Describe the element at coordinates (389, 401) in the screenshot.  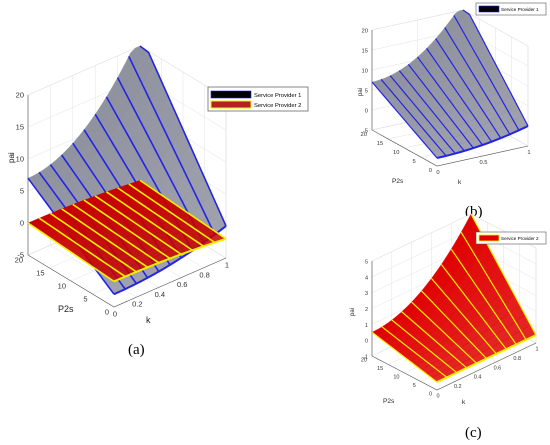
I see `panel-c-ylabel: P2s` at that location.